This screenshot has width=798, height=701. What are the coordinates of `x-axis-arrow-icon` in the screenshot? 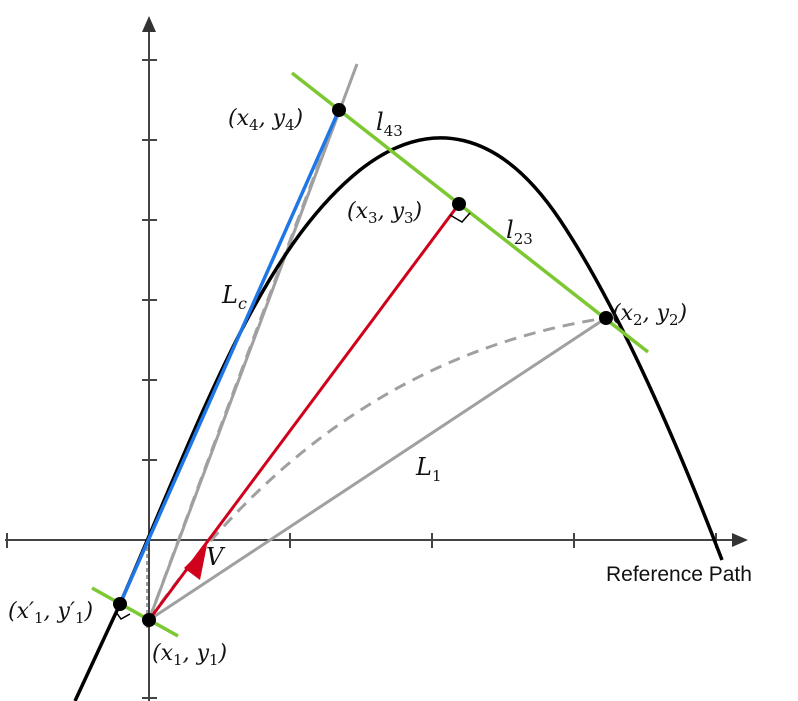 It's located at (740, 540).